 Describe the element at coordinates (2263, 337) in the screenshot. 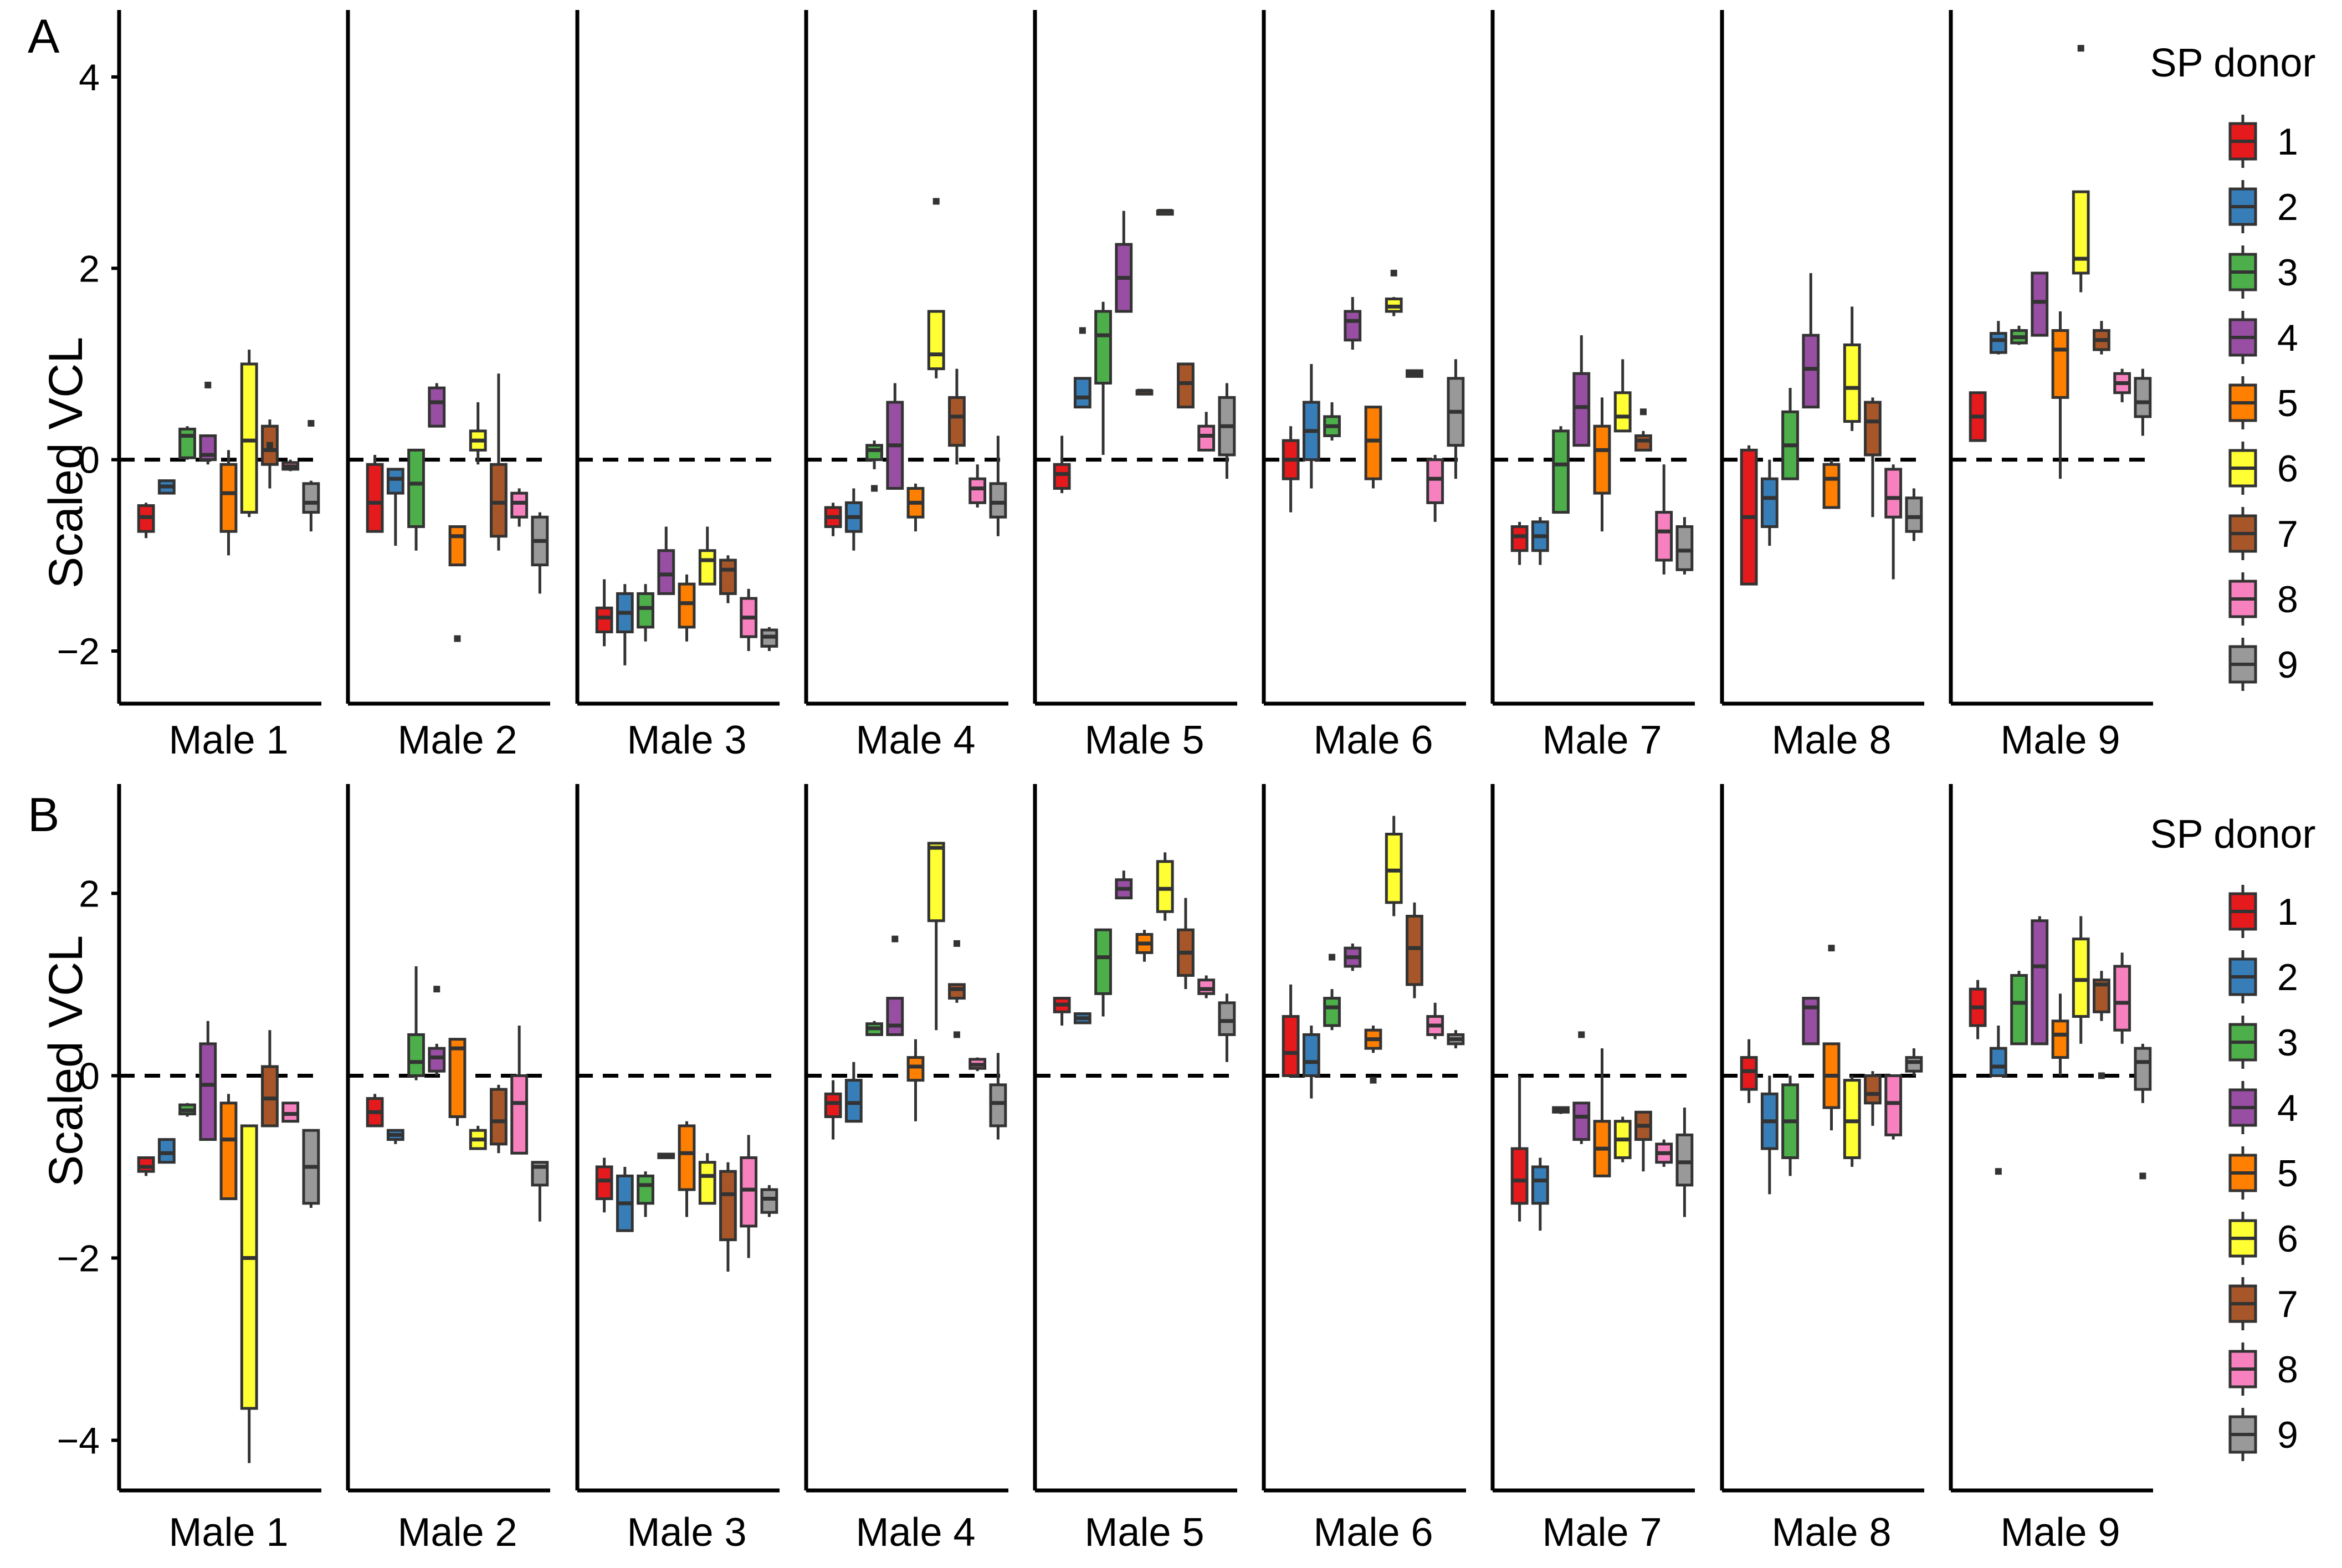

I see `legend-item-4: 4` at that location.